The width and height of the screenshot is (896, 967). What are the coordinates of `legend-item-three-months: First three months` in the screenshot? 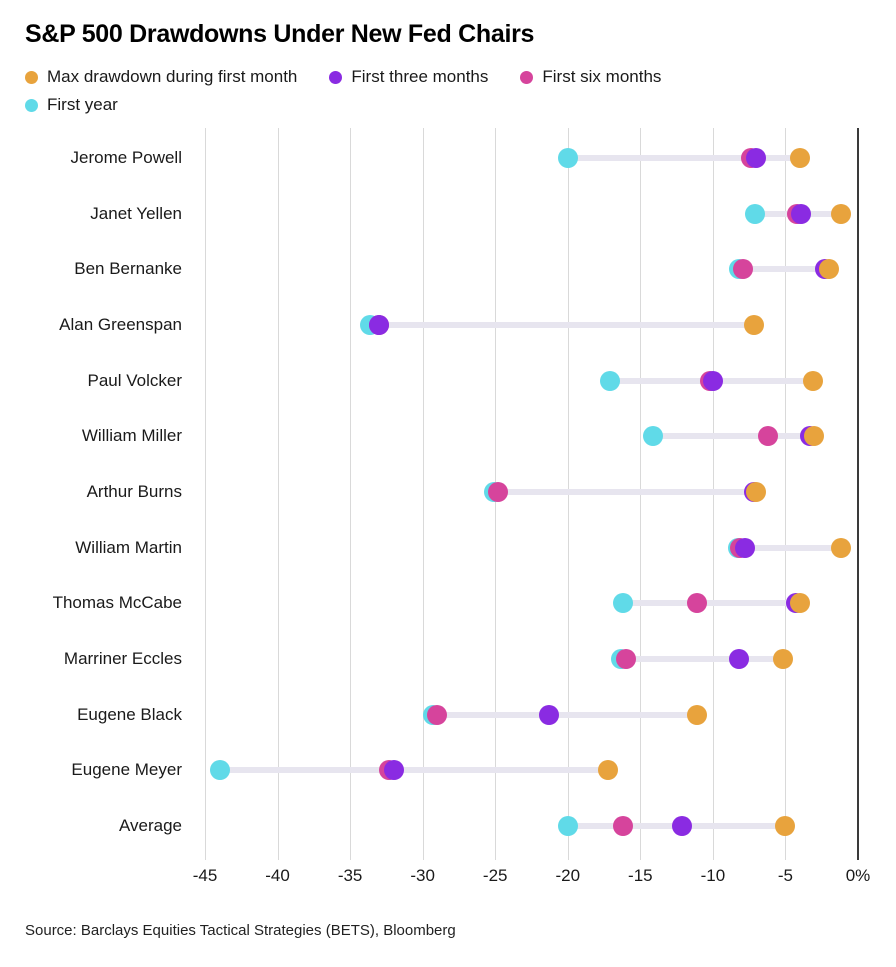 It's located at (408, 77).